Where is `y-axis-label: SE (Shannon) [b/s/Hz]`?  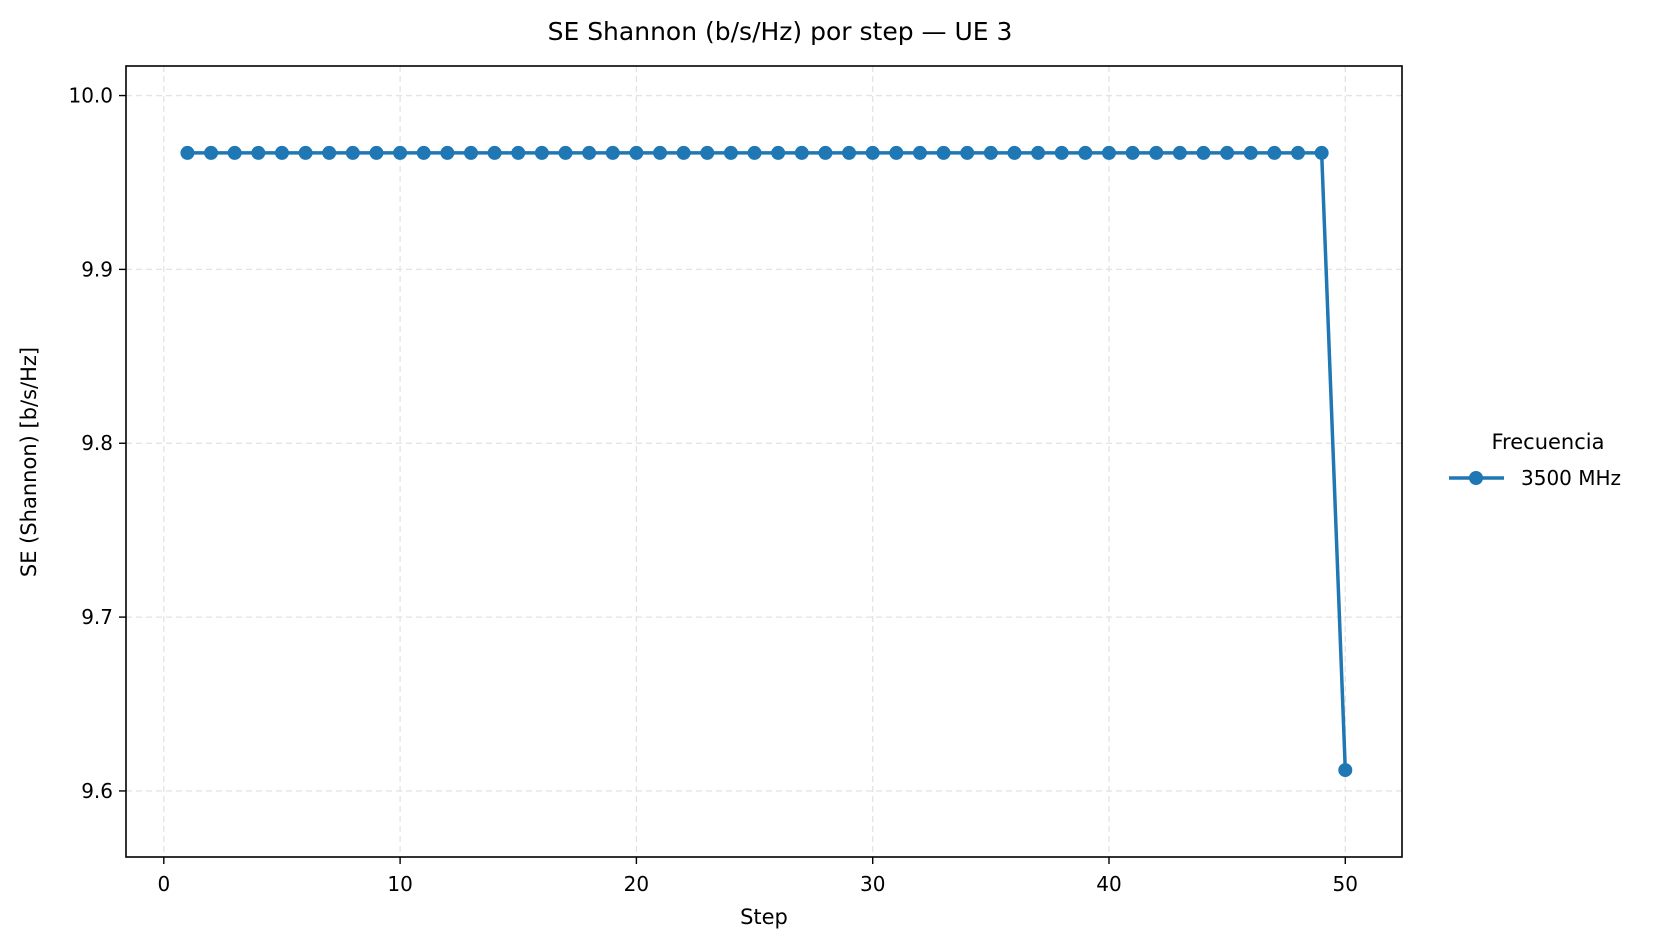 y-axis-label: SE (Shannon) [b/s/Hz] is located at coordinates (29, 462).